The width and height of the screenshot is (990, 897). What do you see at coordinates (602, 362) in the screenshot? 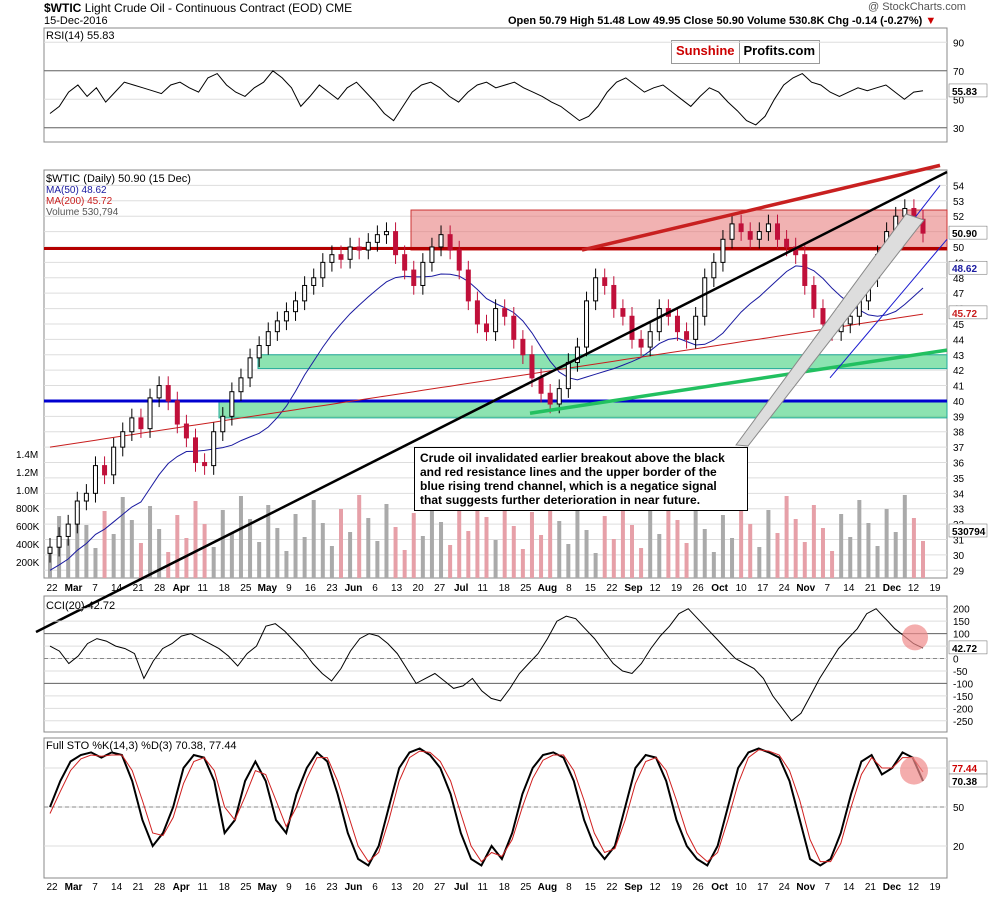
I see `support-zone-upper` at bounding box center [602, 362].